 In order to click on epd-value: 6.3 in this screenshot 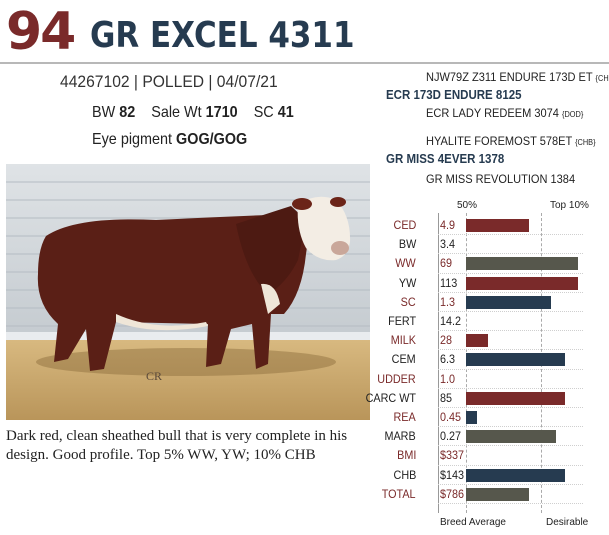, I will do `click(448, 359)`.